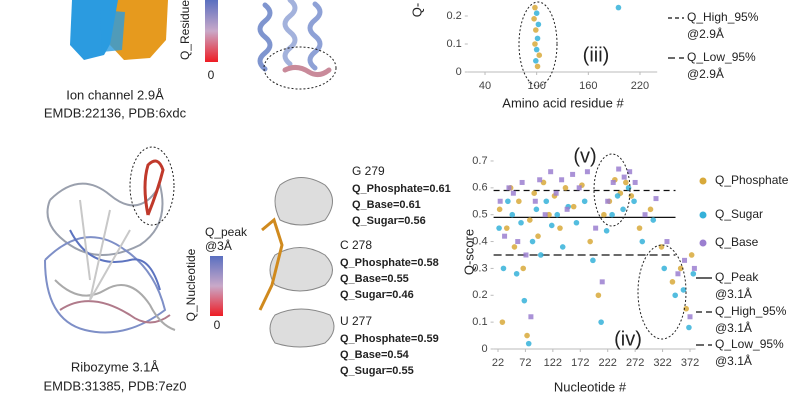  I want to click on helix-model, so click(294, 39).